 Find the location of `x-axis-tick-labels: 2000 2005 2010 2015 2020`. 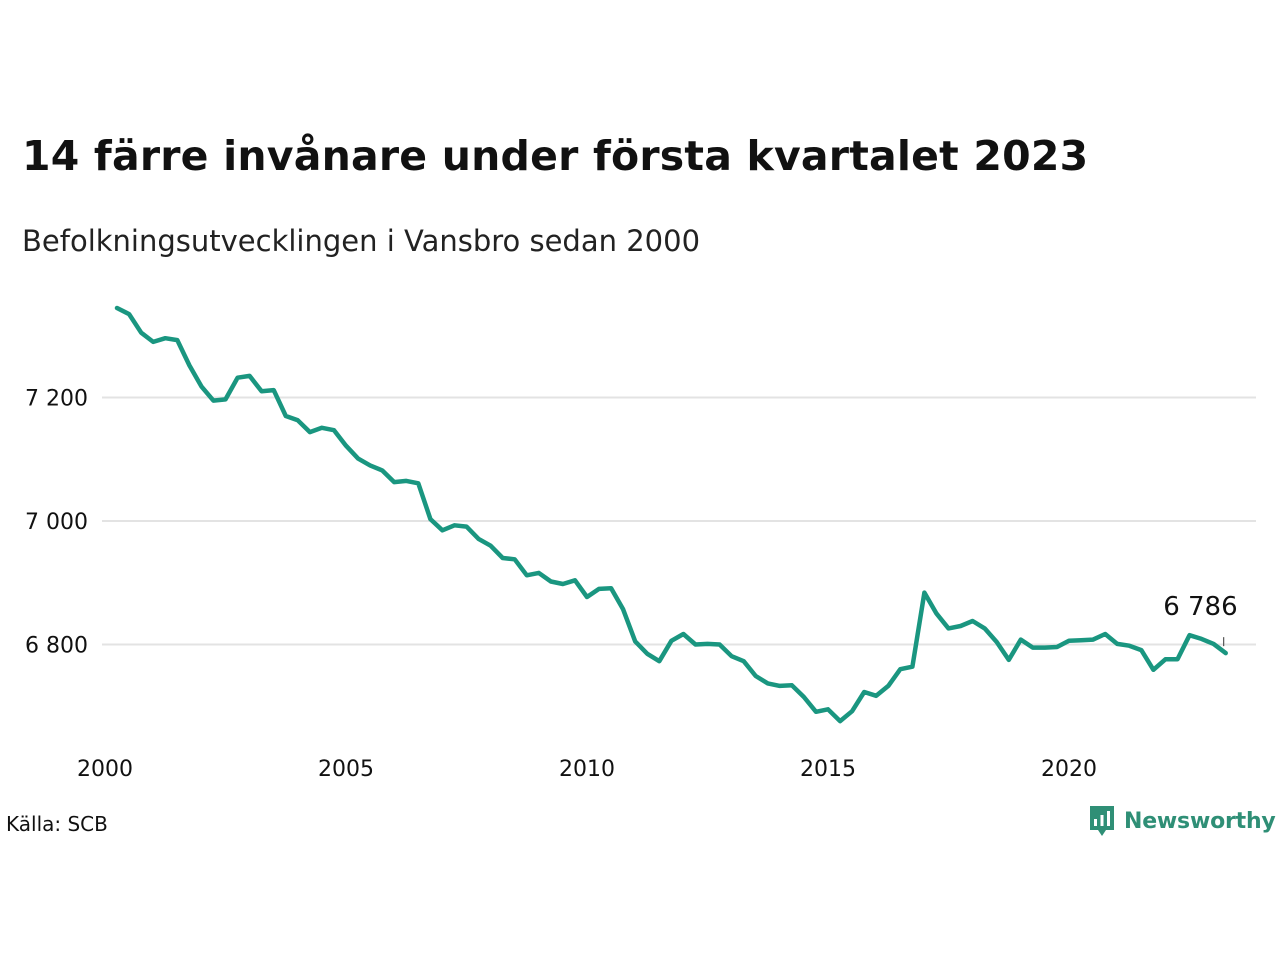

x-axis-tick-labels: 2000 2005 2010 2015 2020 is located at coordinates (587, 769).